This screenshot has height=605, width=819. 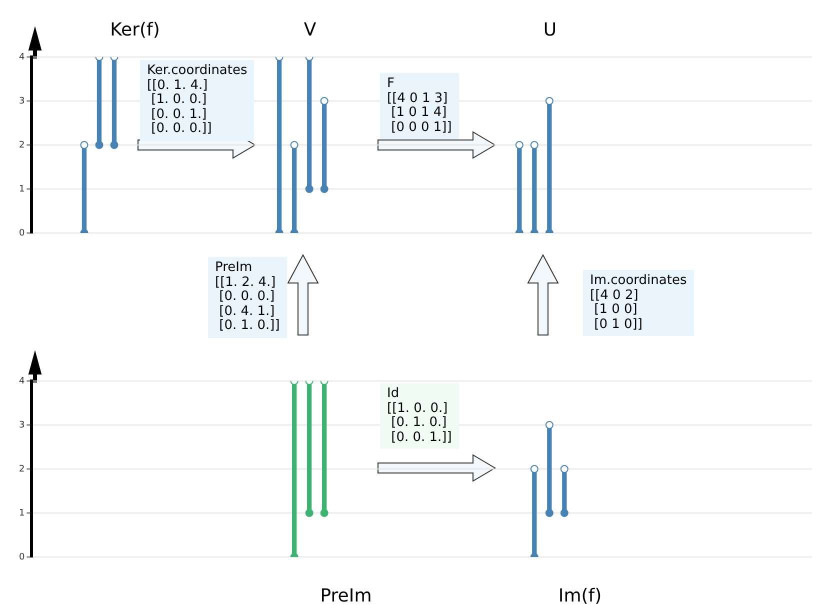 What do you see at coordinates (197, 100) in the screenshot?
I see `annotation: Ker.coordinates [[0. 1. 4.] [1. 0. 0.] [0. 0. 1.] [0. 0. 0.]]` at bounding box center [197, 100].